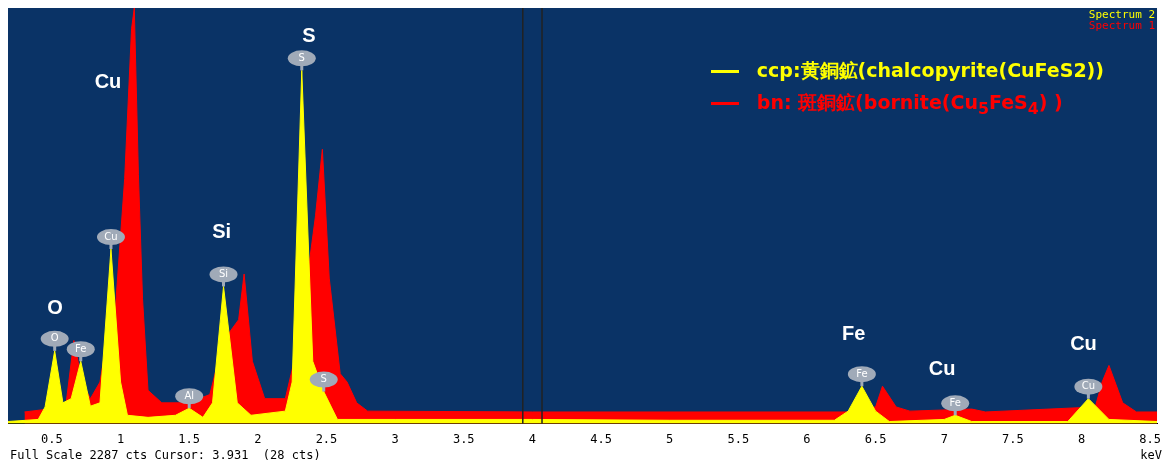 The width and height of the screenshot is (1172, 472). What do you see at coordinates (532, 438) in the screenshot?
I see `x-tick-label: 4` at bounding box center [532, 438].